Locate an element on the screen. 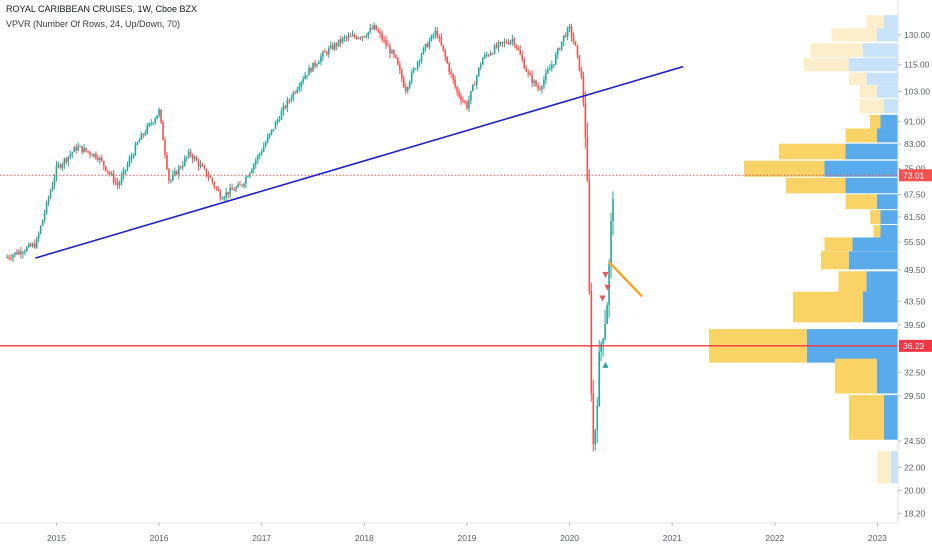 Image resolution: width=932 pixels, height=550 pixels. time-tick-label: 2022 is located at coordinates (774, 538).